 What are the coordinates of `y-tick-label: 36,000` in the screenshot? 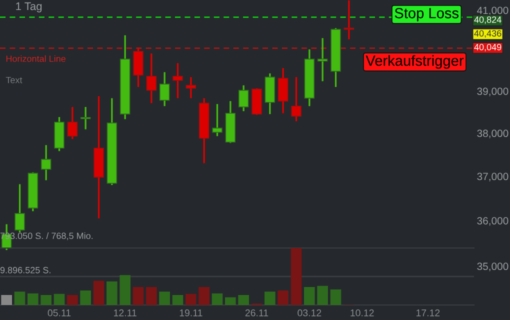 It's located at (492, 221).